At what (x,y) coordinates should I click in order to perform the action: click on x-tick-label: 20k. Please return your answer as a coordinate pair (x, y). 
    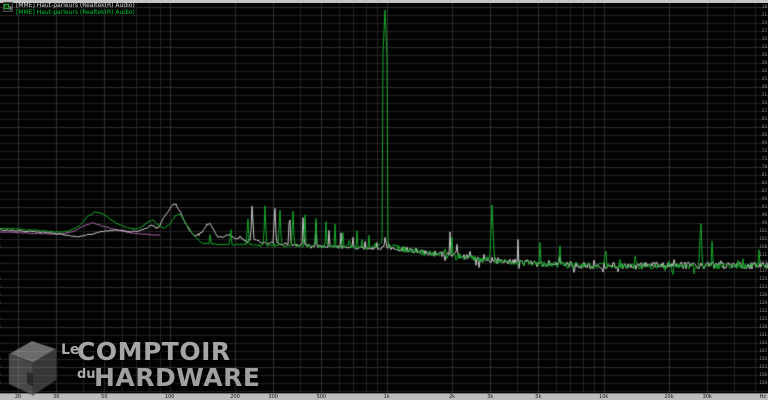
    Looking at the image, I should click on (669, 397).